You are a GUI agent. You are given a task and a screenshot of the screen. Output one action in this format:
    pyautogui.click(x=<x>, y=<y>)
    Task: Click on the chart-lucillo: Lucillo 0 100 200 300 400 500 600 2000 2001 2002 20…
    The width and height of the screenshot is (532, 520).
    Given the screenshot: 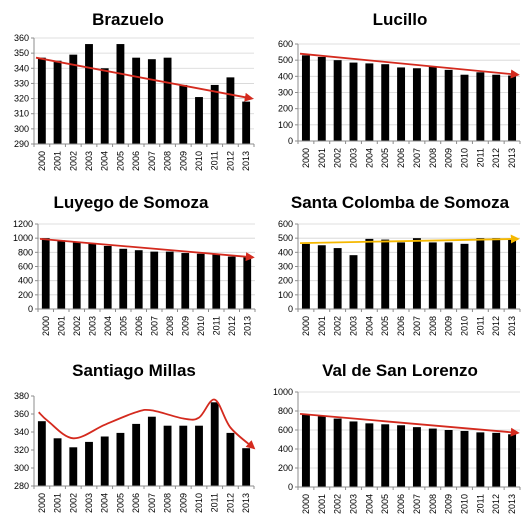 What is the action you would take?
    pyautogui.click(x=399, y=89)
    